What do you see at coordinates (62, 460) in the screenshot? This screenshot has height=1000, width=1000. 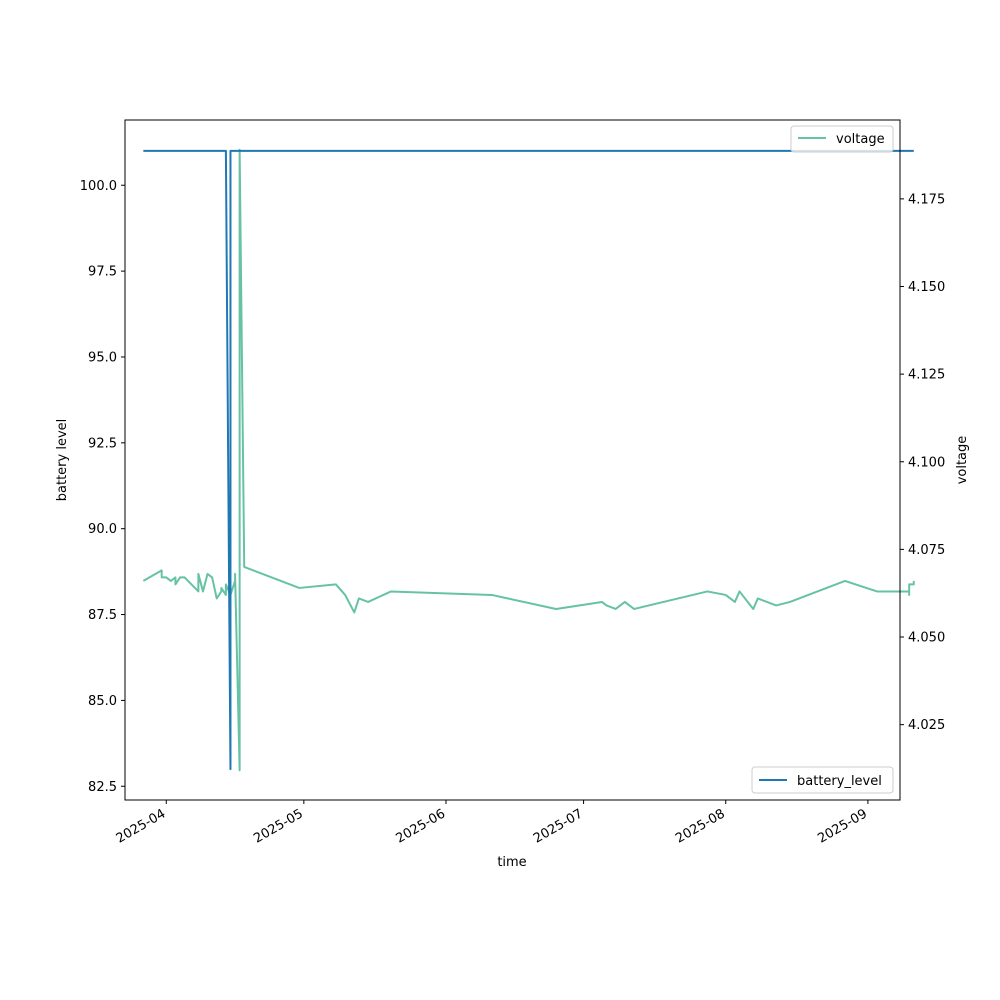 I see `y-axis-left-label: battery level` at bounding box center [62, 460].